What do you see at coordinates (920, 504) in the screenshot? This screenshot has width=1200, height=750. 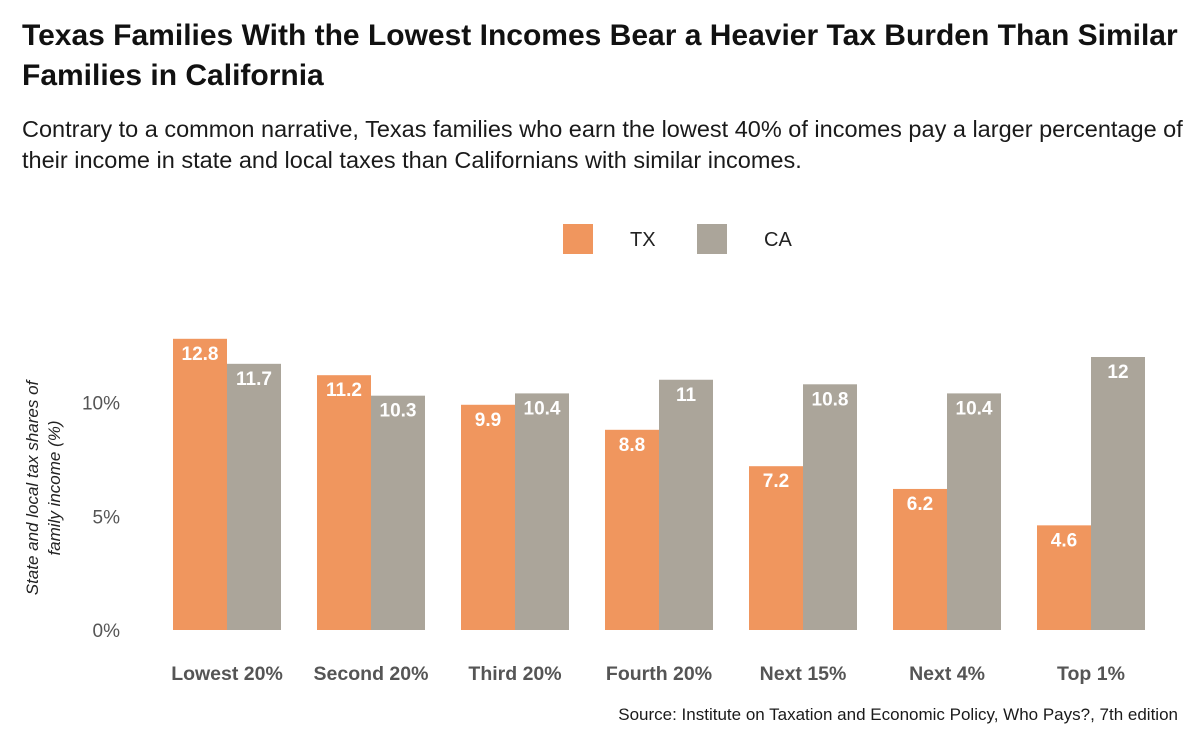 I see `bar-value-label: 6.2` at bounding box center [920, 504].